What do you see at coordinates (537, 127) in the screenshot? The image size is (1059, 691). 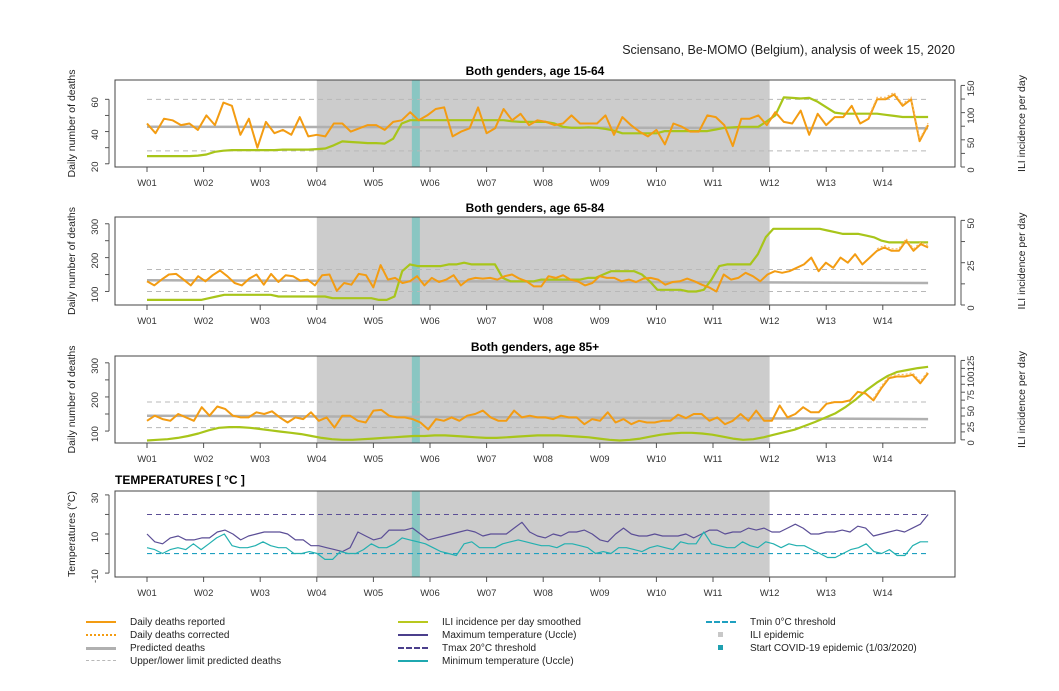 I see `predicted-deaths-line` at bounding box center [537, 127].